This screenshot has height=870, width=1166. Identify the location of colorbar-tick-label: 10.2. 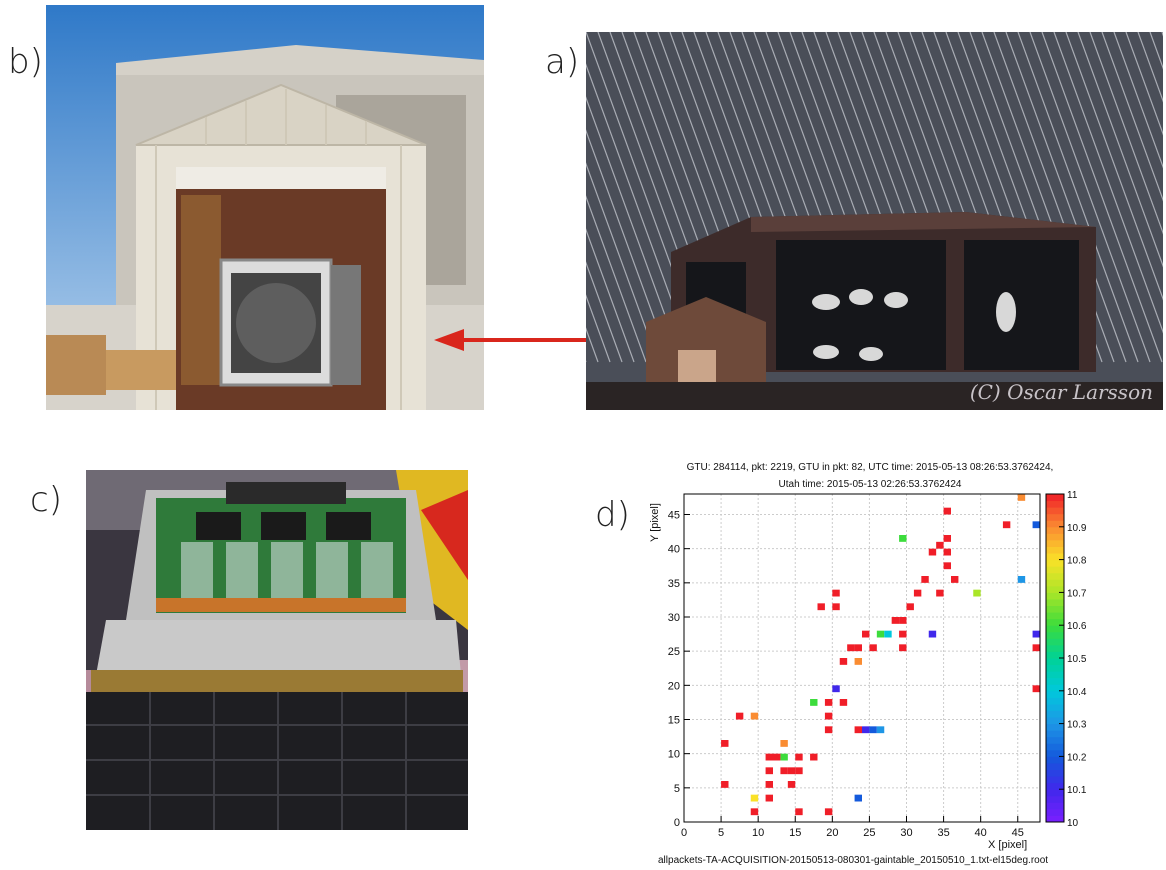
(1077, 757).